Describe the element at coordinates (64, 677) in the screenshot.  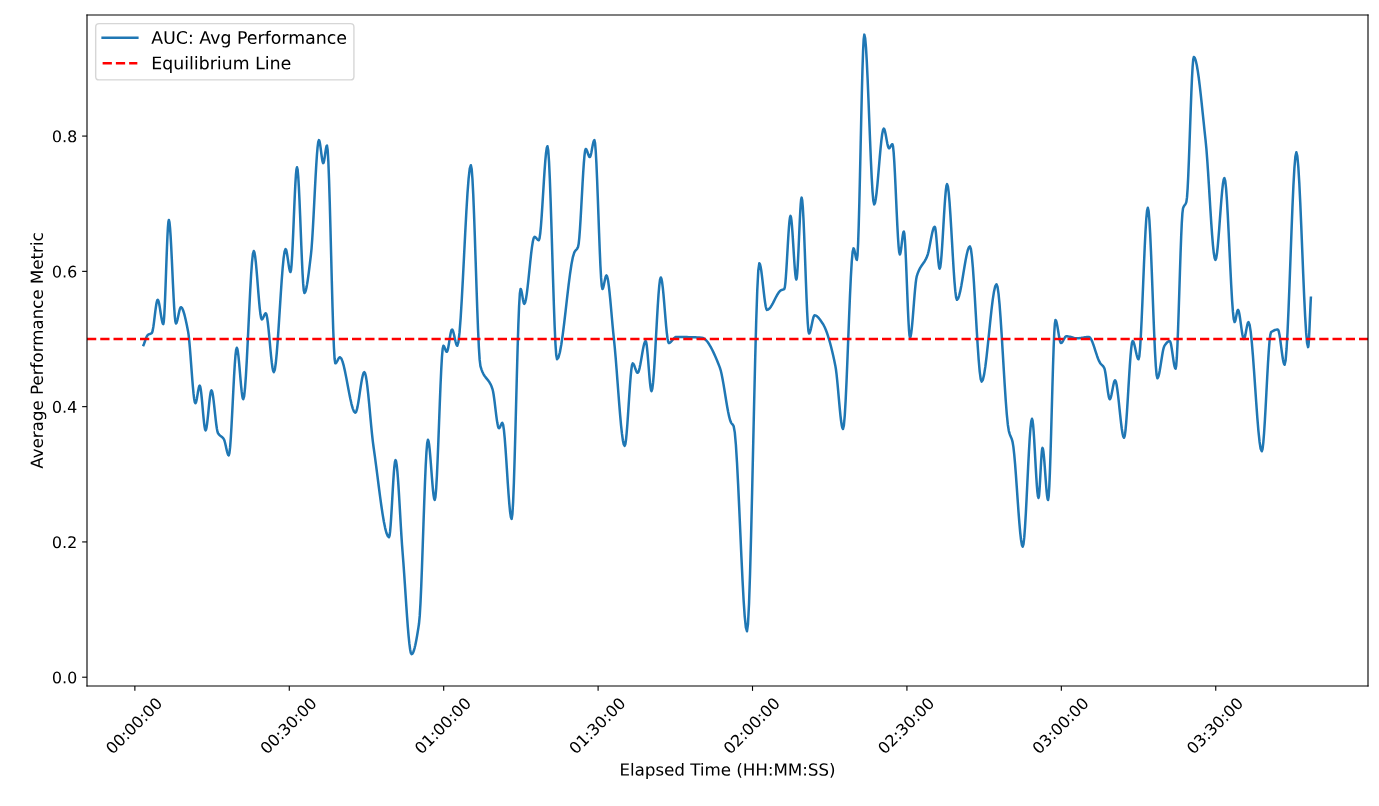
I see `y-tick-label: 0.0` at that location.